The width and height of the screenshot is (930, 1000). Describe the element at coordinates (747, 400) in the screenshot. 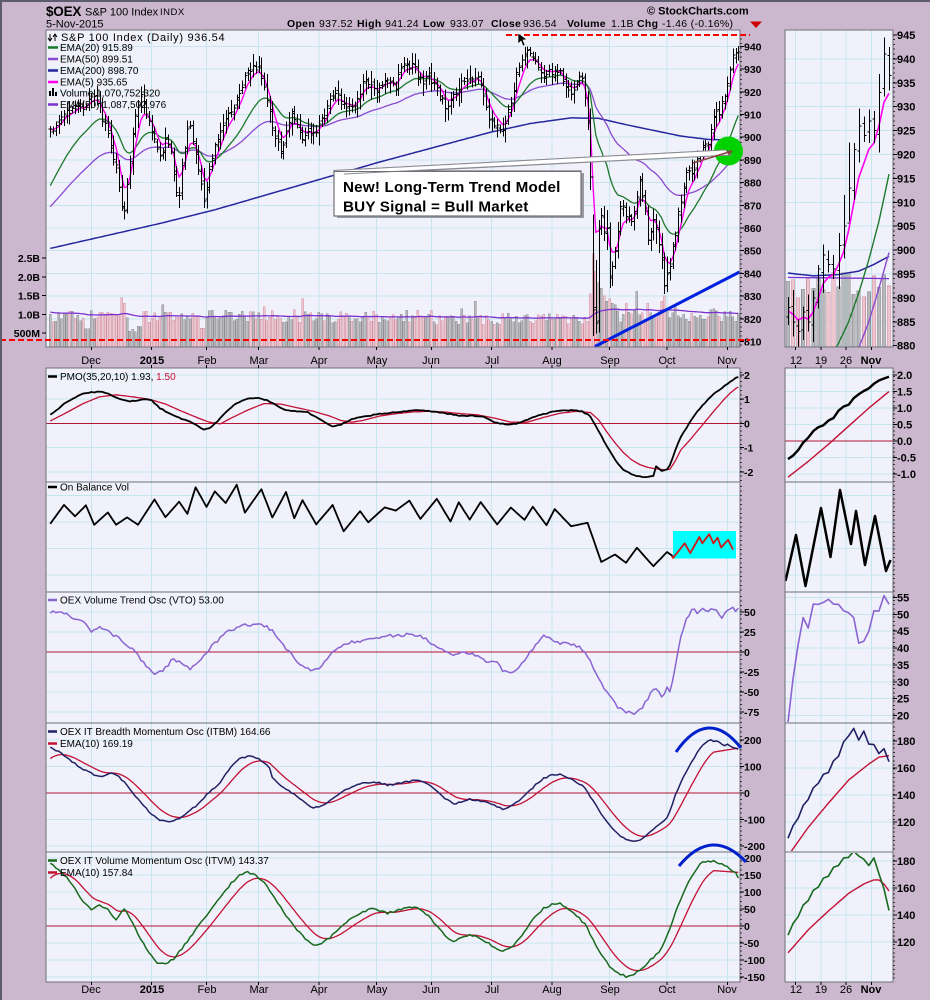

I see `svg-text: 1` at that location.